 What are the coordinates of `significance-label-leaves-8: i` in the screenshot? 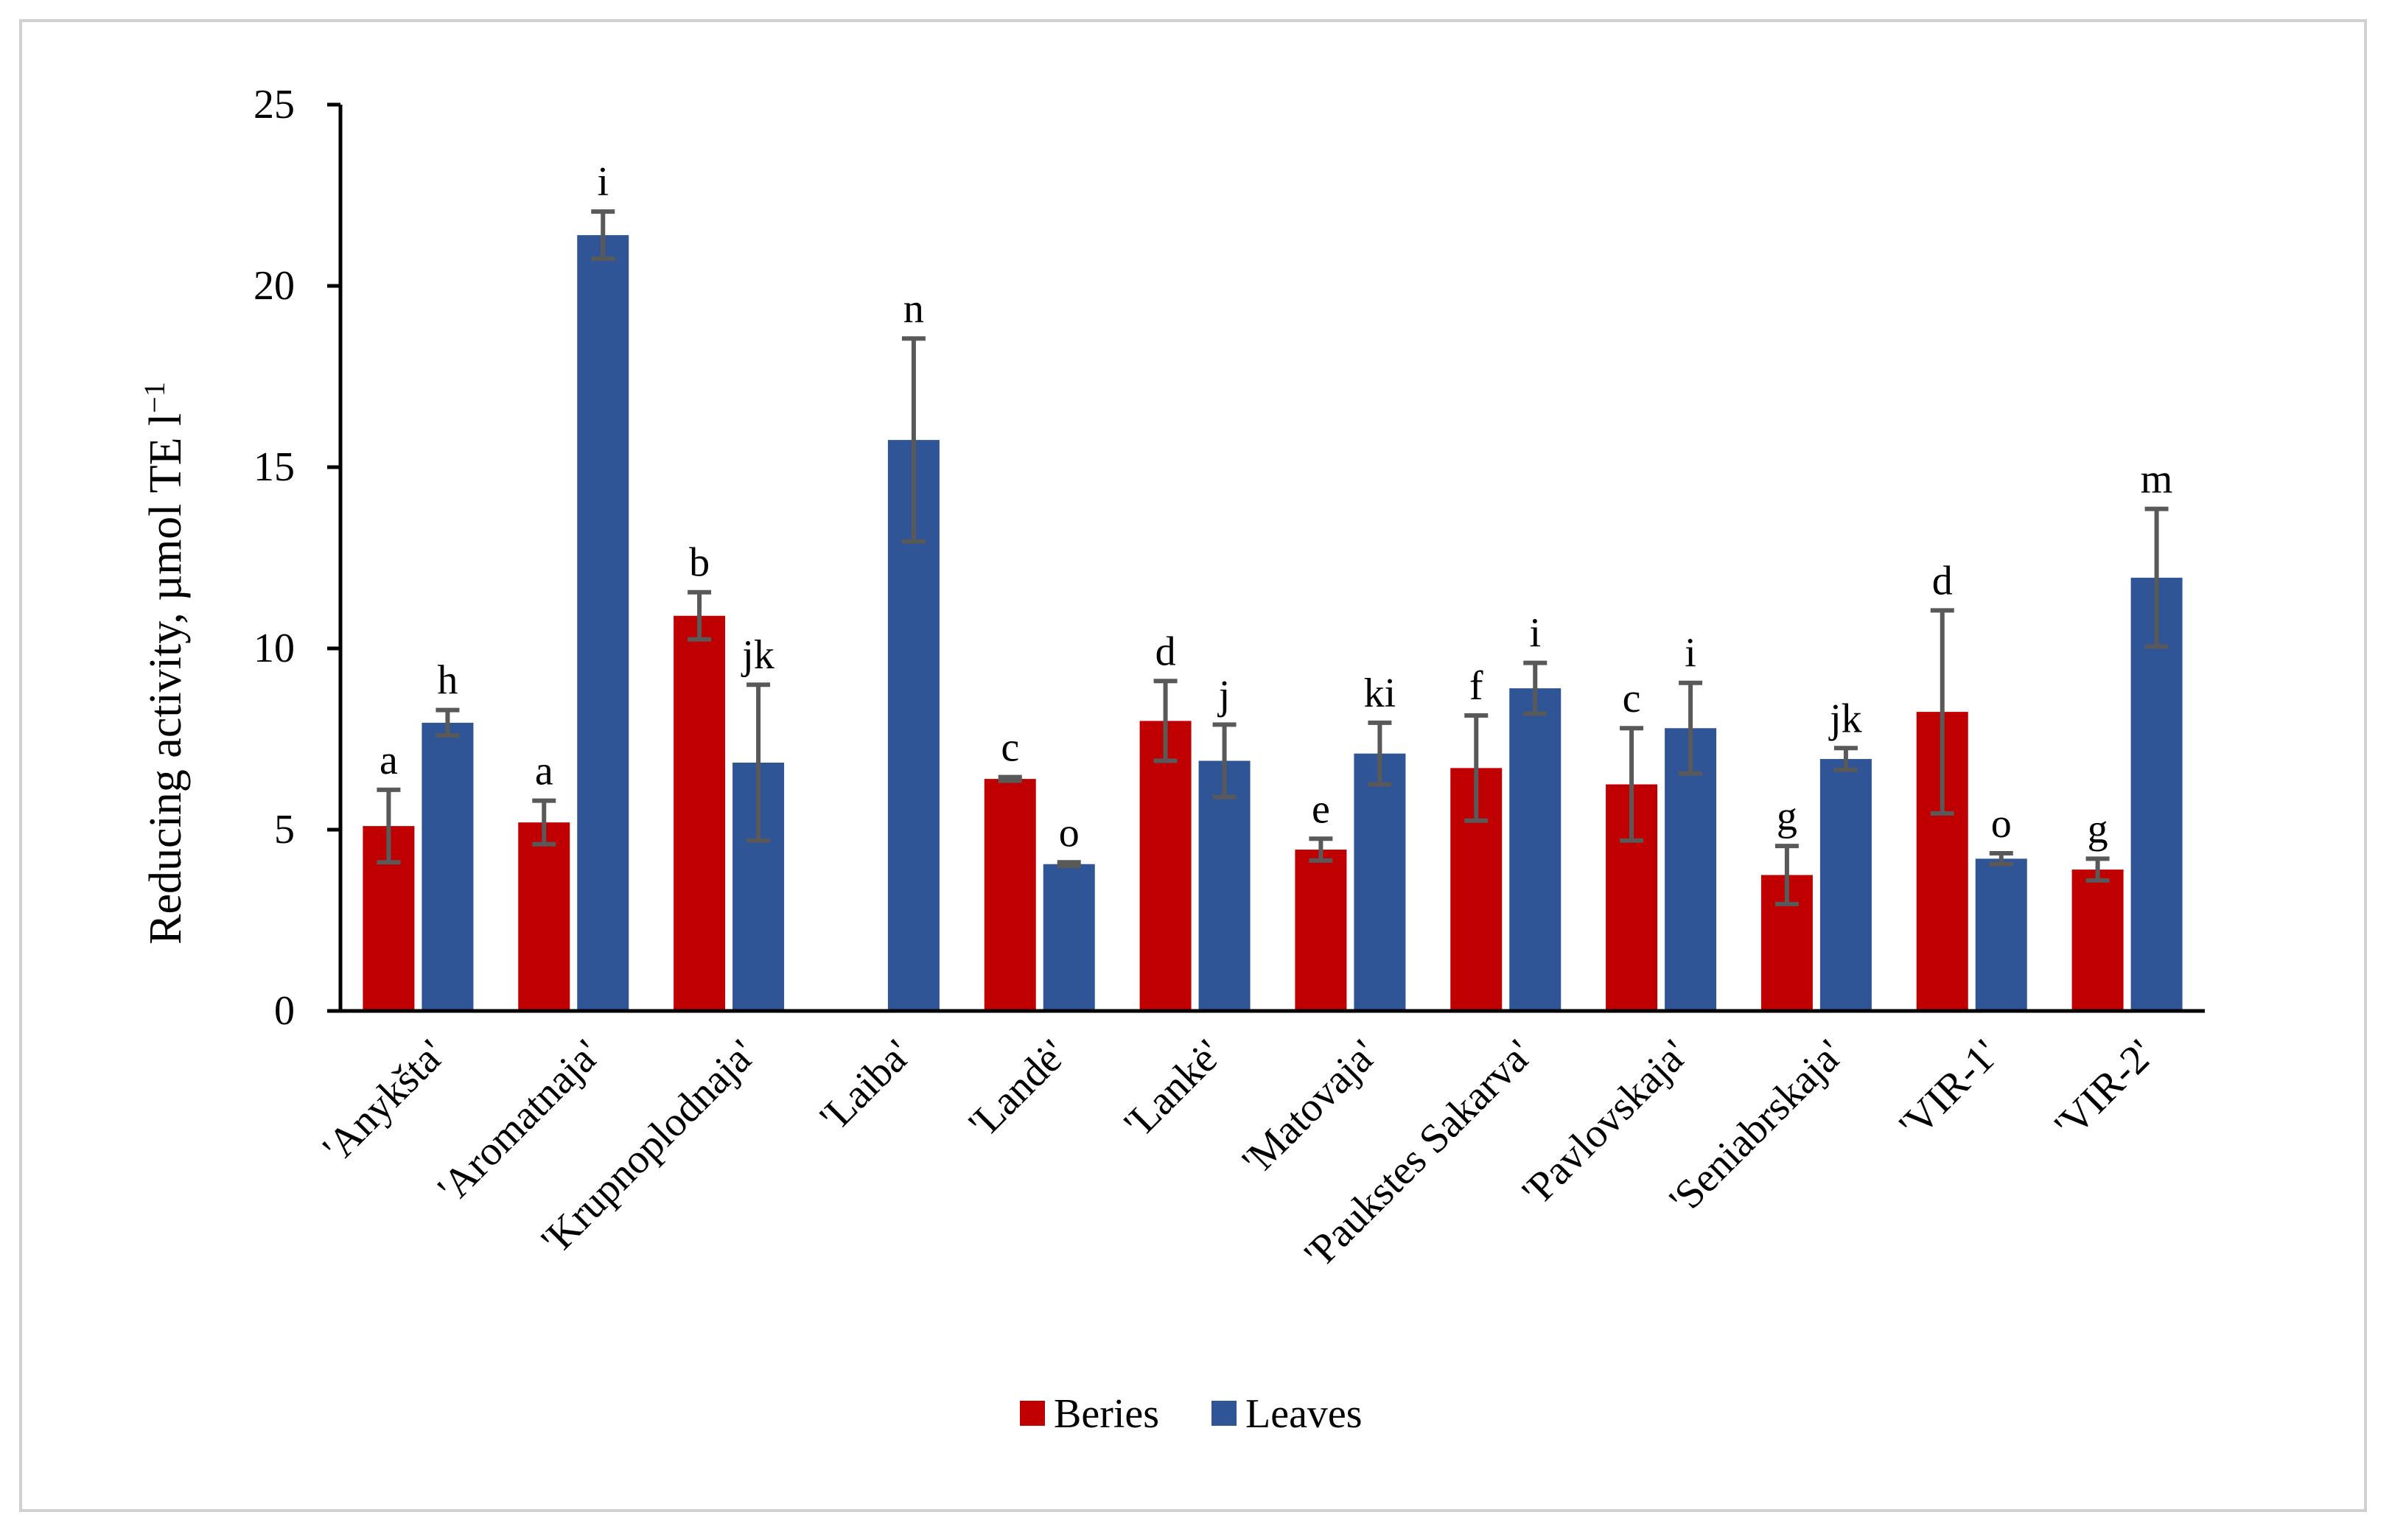 It's located at (1690, 653).